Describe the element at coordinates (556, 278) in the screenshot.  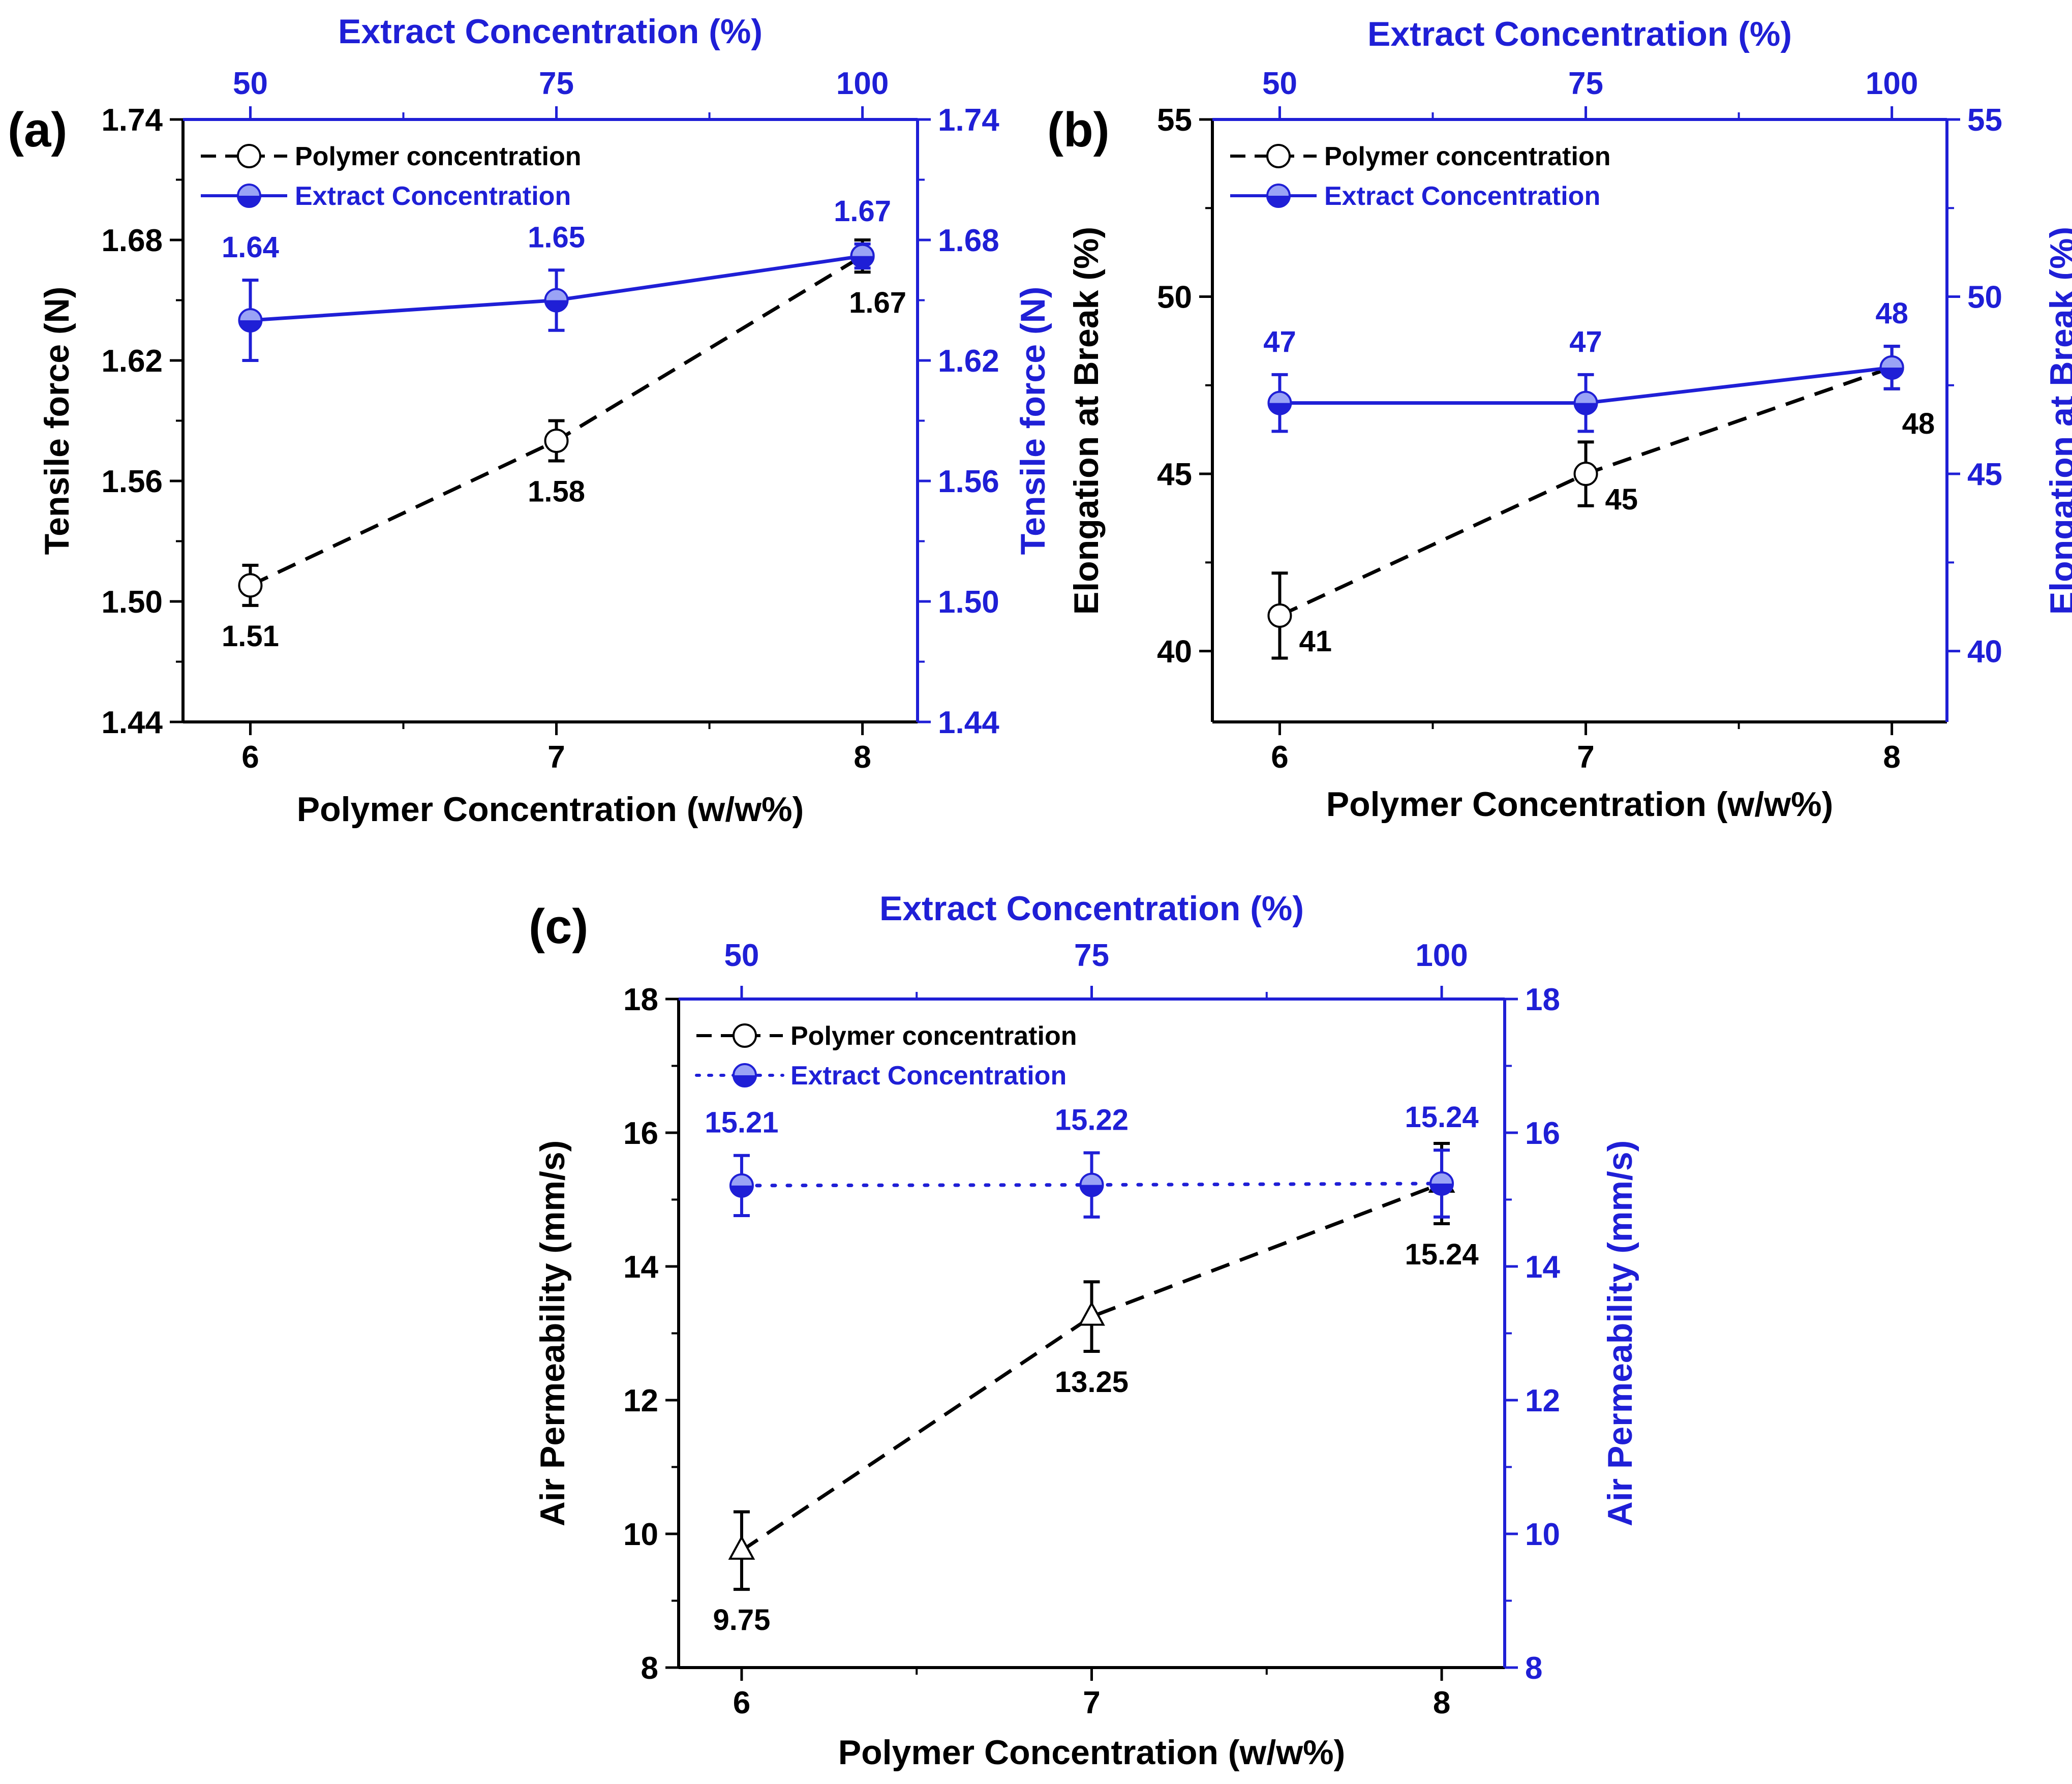
I see `series-extract: 1.64 1.65 1.67` at that location.